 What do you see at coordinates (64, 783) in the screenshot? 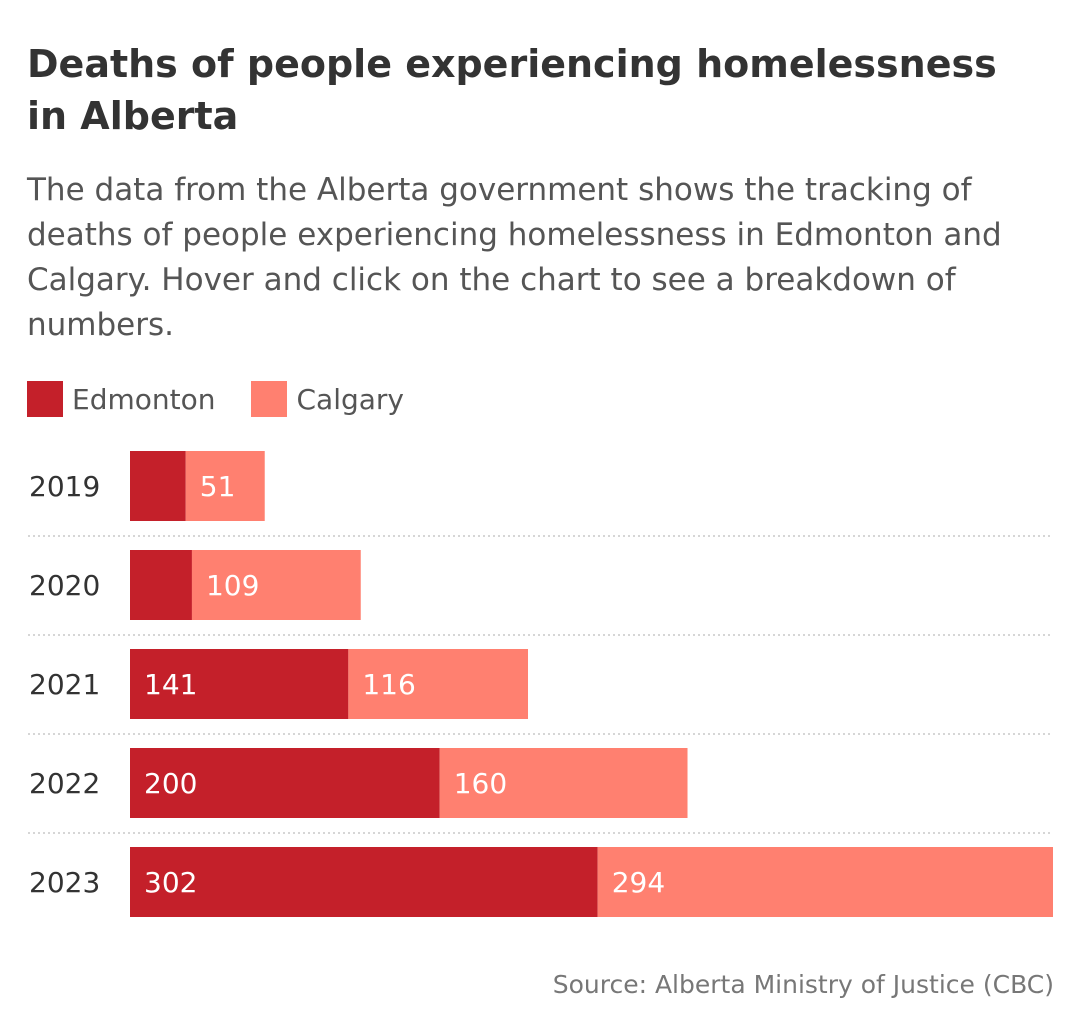
I see `category-label-2022: 2022` at bounding box center [64, 783].